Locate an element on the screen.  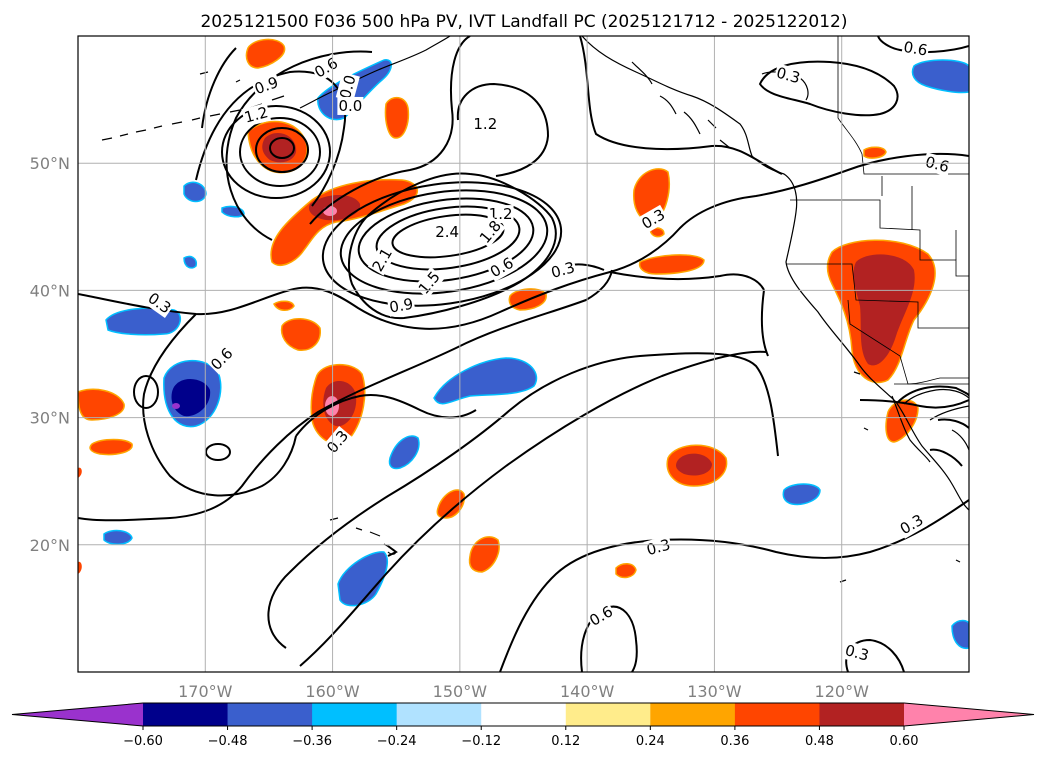
svg-text: 0.9 is located at coordinates (401, 306).